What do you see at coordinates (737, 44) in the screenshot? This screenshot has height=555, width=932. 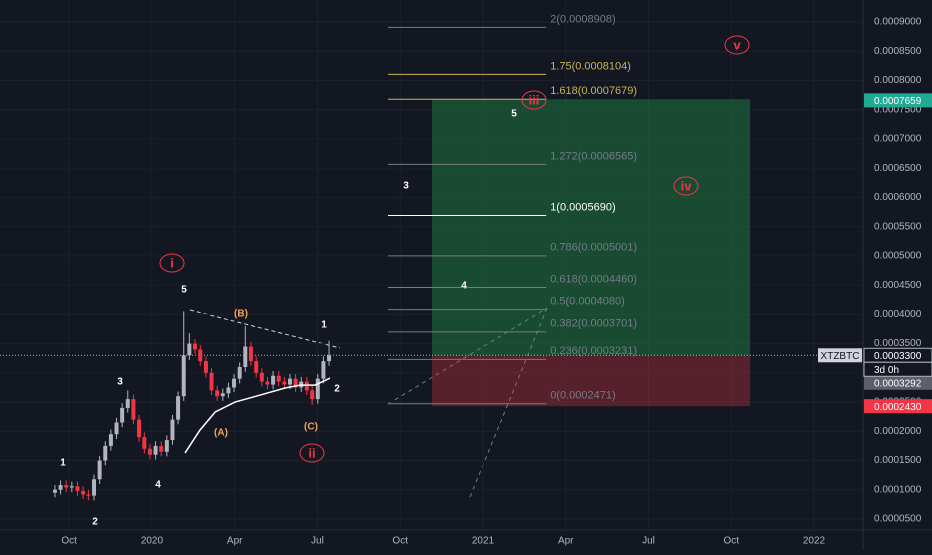 I see `wave-label: v` at bounding box center [737, 44].